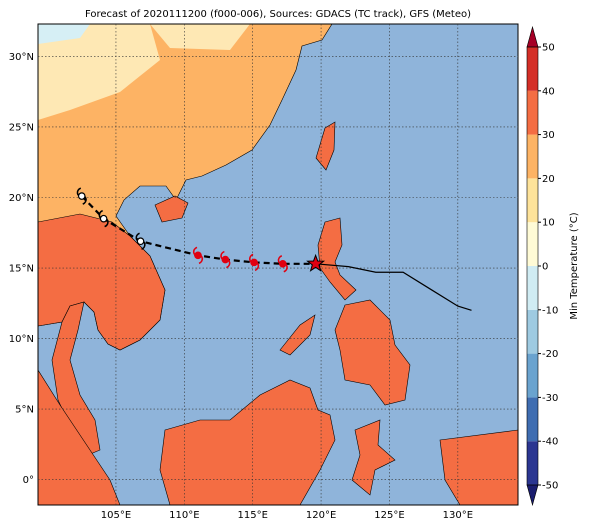  Describe the element at coordinates (545, 267) in the screenshot. I see `colorbar-tick-label: 0` at that location.